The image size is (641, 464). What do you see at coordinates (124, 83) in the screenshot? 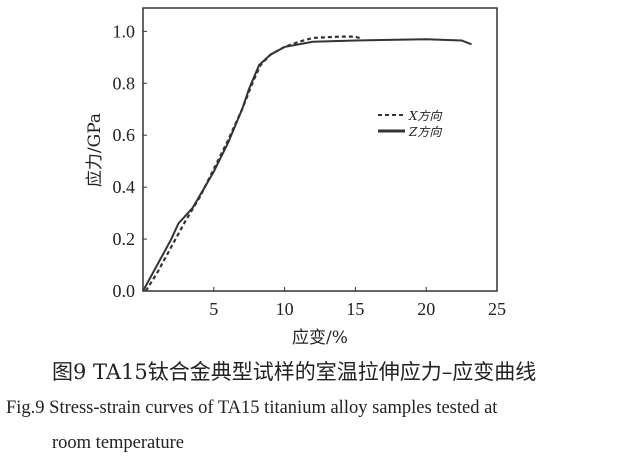
I see `y-tick-label: 0.8` at bounding box center [124, 83].